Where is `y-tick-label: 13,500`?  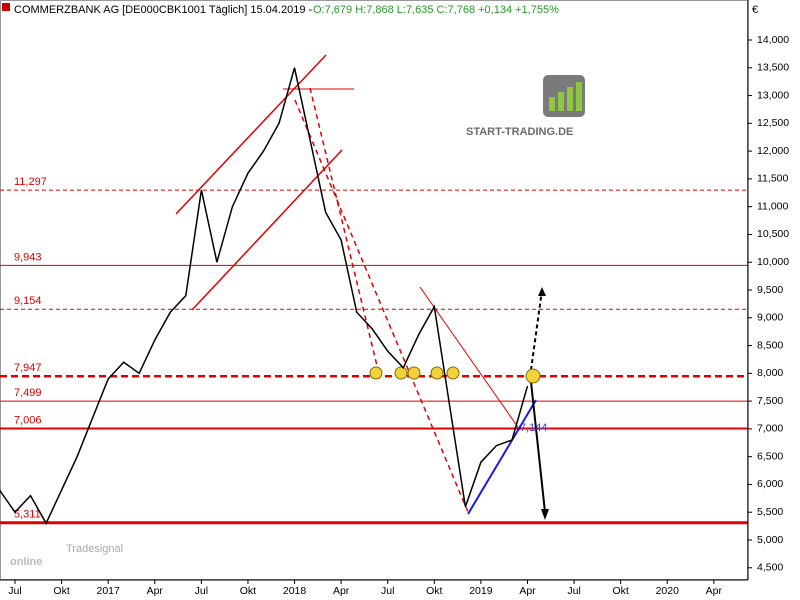 y-tick-label: 13,500 is located at coordinates (773, 68).